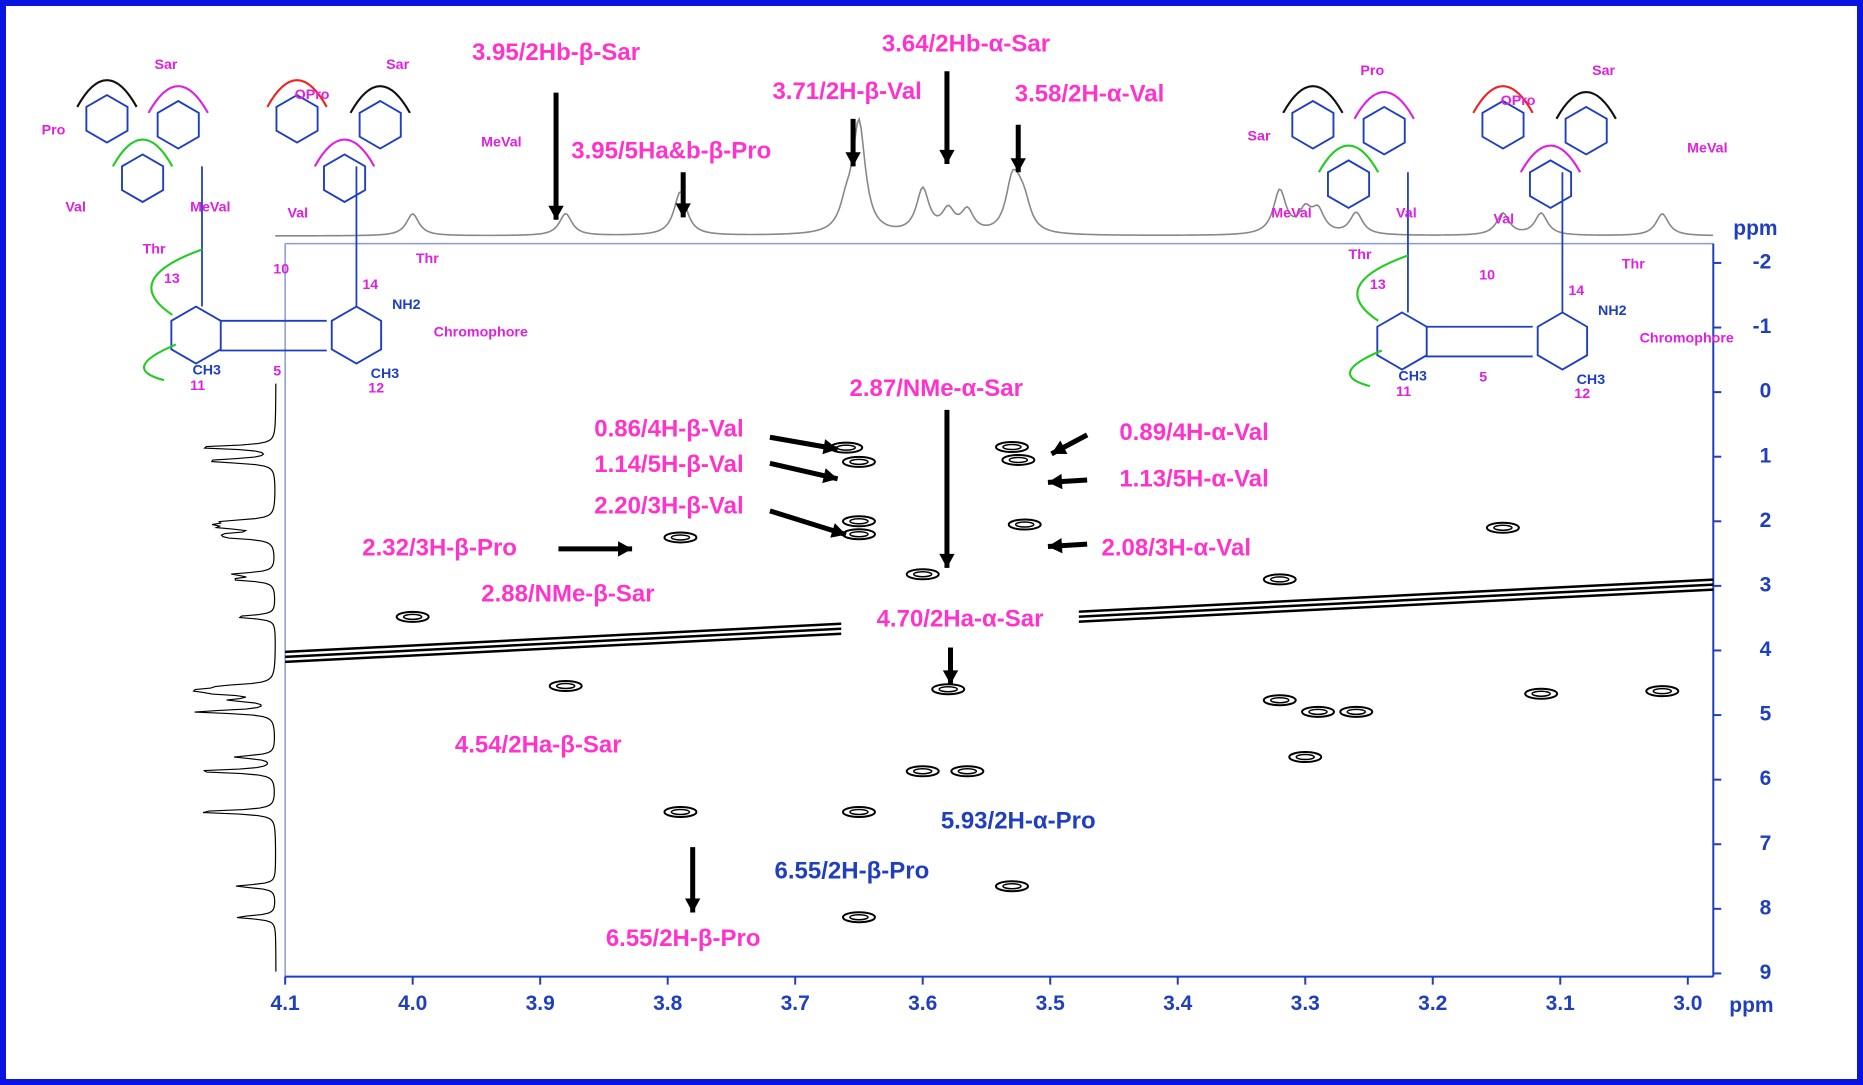 Image resolution: width=1863 pixels, height=1085 pixels. Describe the element at coordinates (1766, 778) in the screenshot. I see `y-tick-label: 6` at that location.